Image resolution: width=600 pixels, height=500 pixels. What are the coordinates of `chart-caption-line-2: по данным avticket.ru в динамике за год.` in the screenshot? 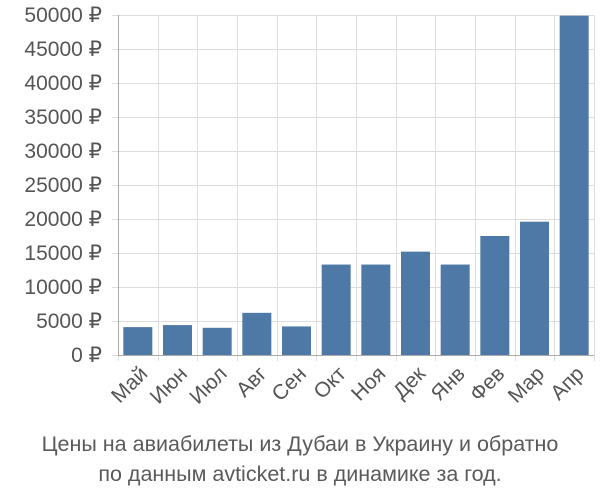 It's located at (300, 474).